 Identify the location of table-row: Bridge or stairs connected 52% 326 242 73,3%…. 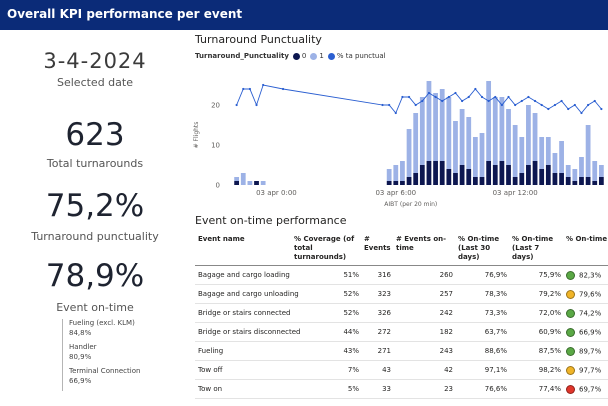
(401, 313).